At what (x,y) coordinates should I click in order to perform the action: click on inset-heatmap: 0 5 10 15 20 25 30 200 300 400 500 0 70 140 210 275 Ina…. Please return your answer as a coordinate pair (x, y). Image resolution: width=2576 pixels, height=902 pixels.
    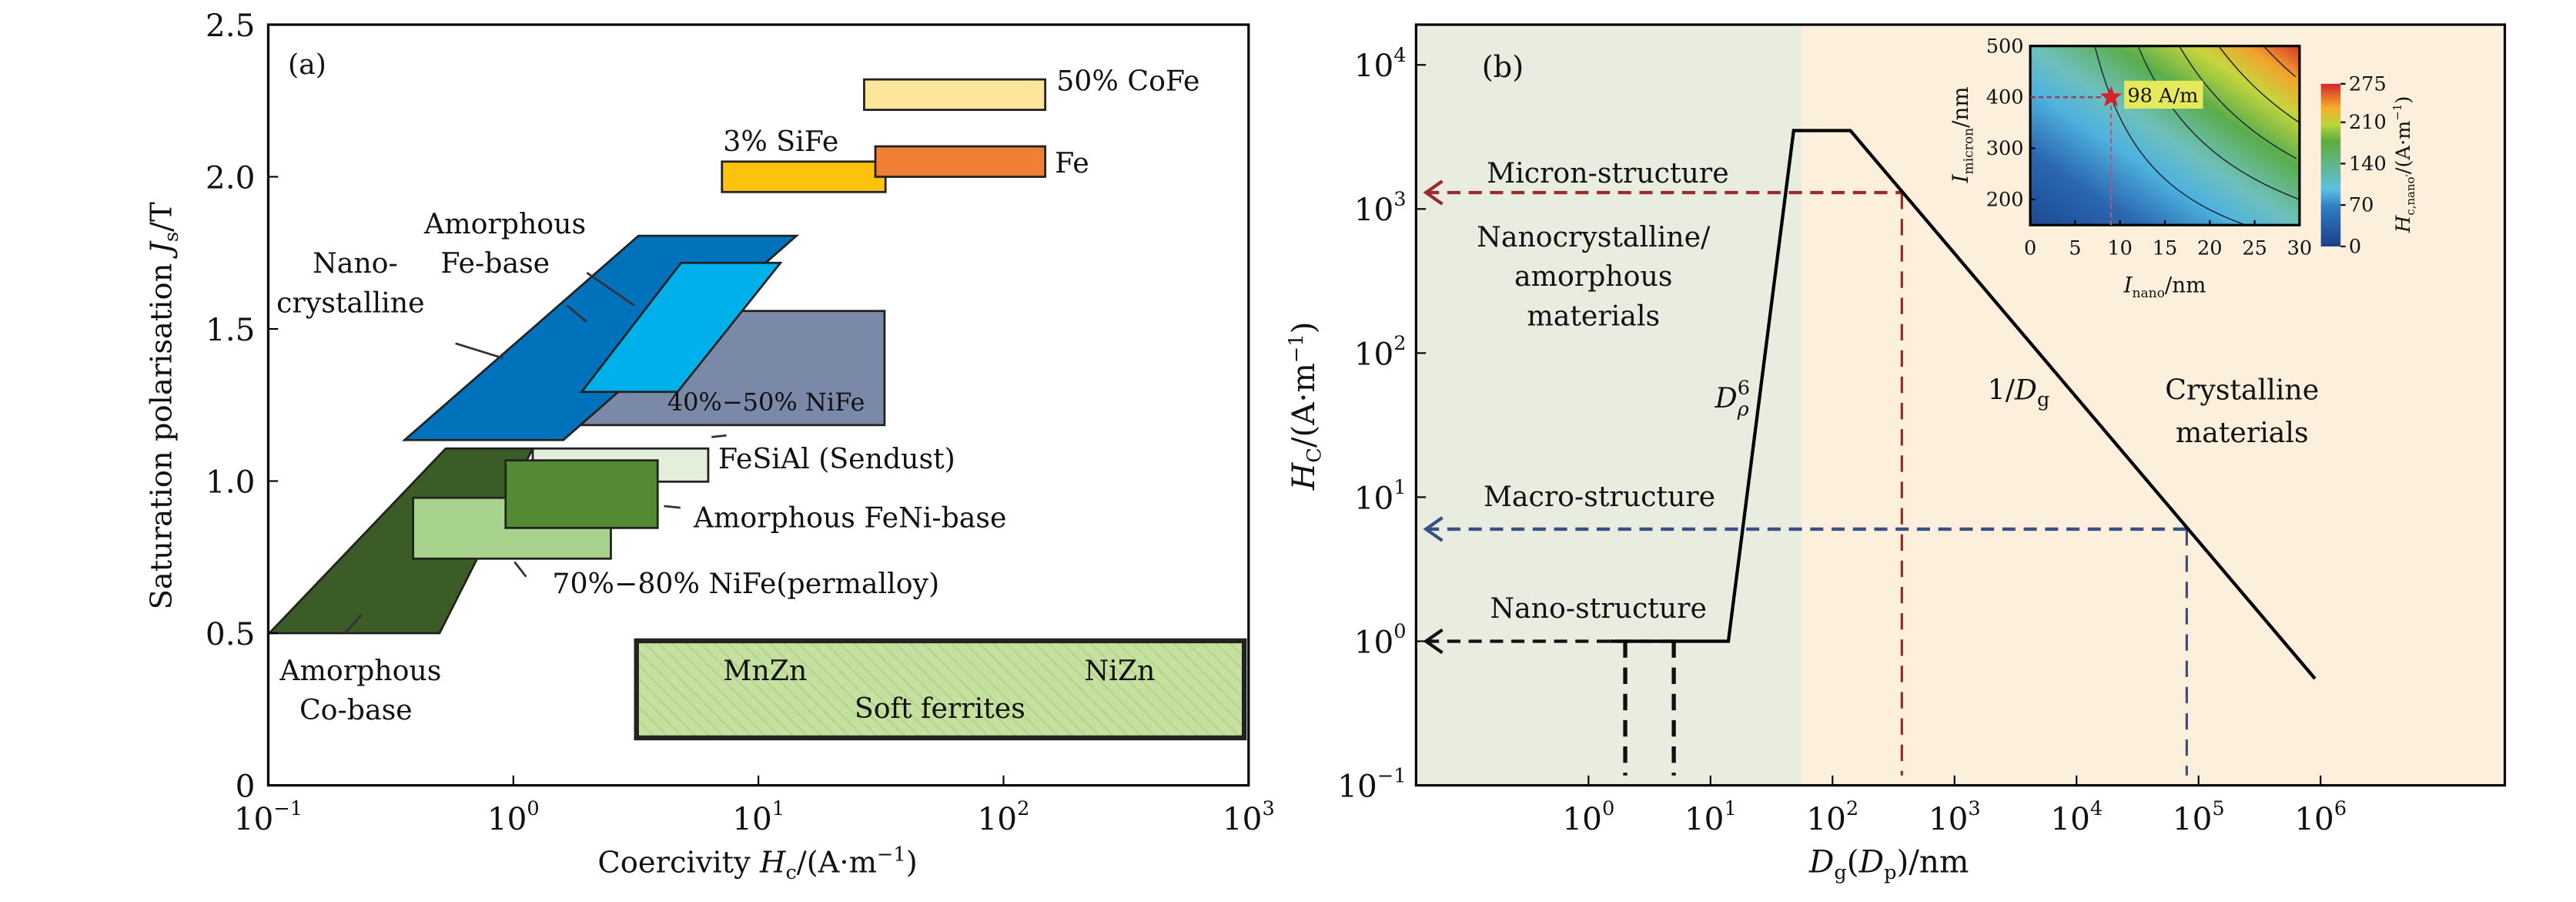
    Looking at the image, I should click on (2182, 168).